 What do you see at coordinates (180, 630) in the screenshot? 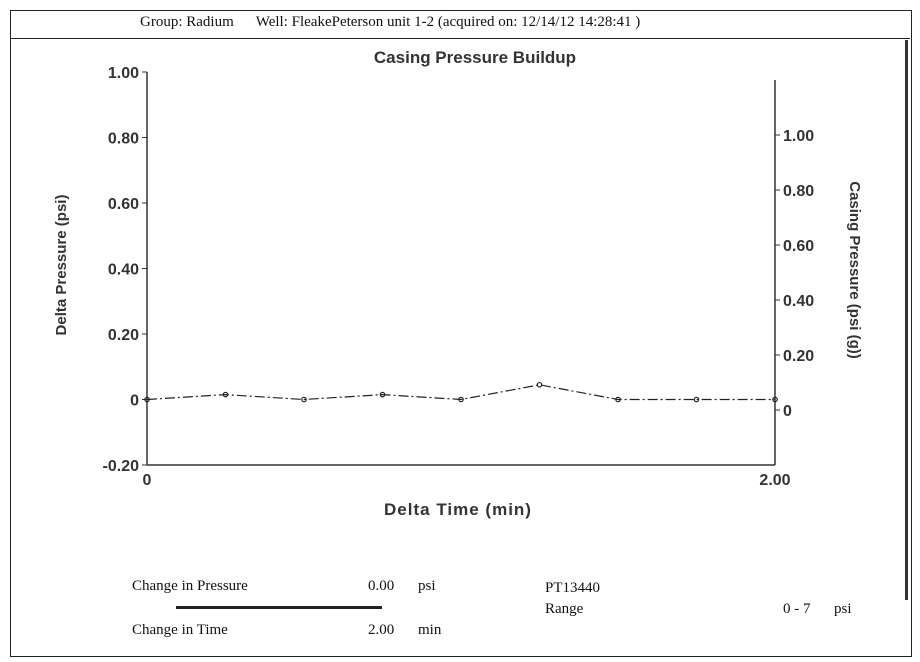
I see `change-time-label: Change in Time` at bounding box center [180, 630].